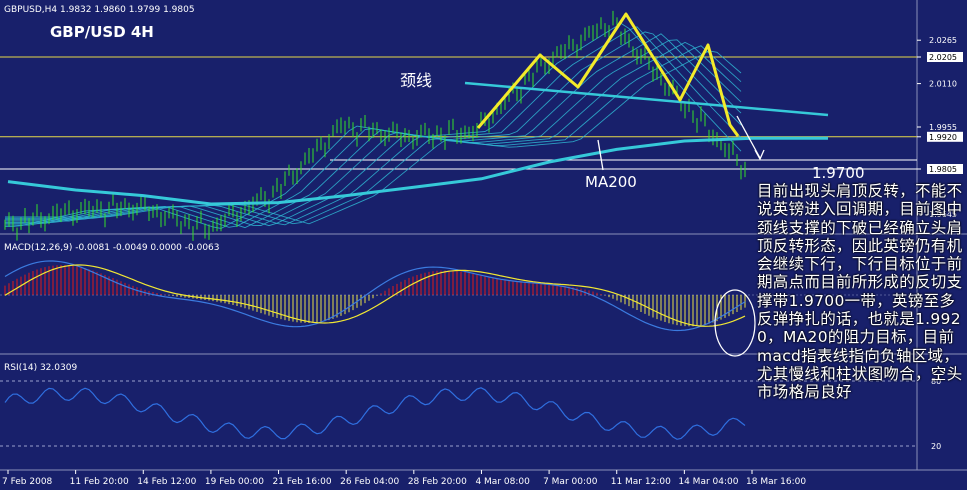  What do you see at coordinates (102, 32) in the screenshot?
I see `chart-title: GBP/USD 4H` at bounding box center [102, 32].